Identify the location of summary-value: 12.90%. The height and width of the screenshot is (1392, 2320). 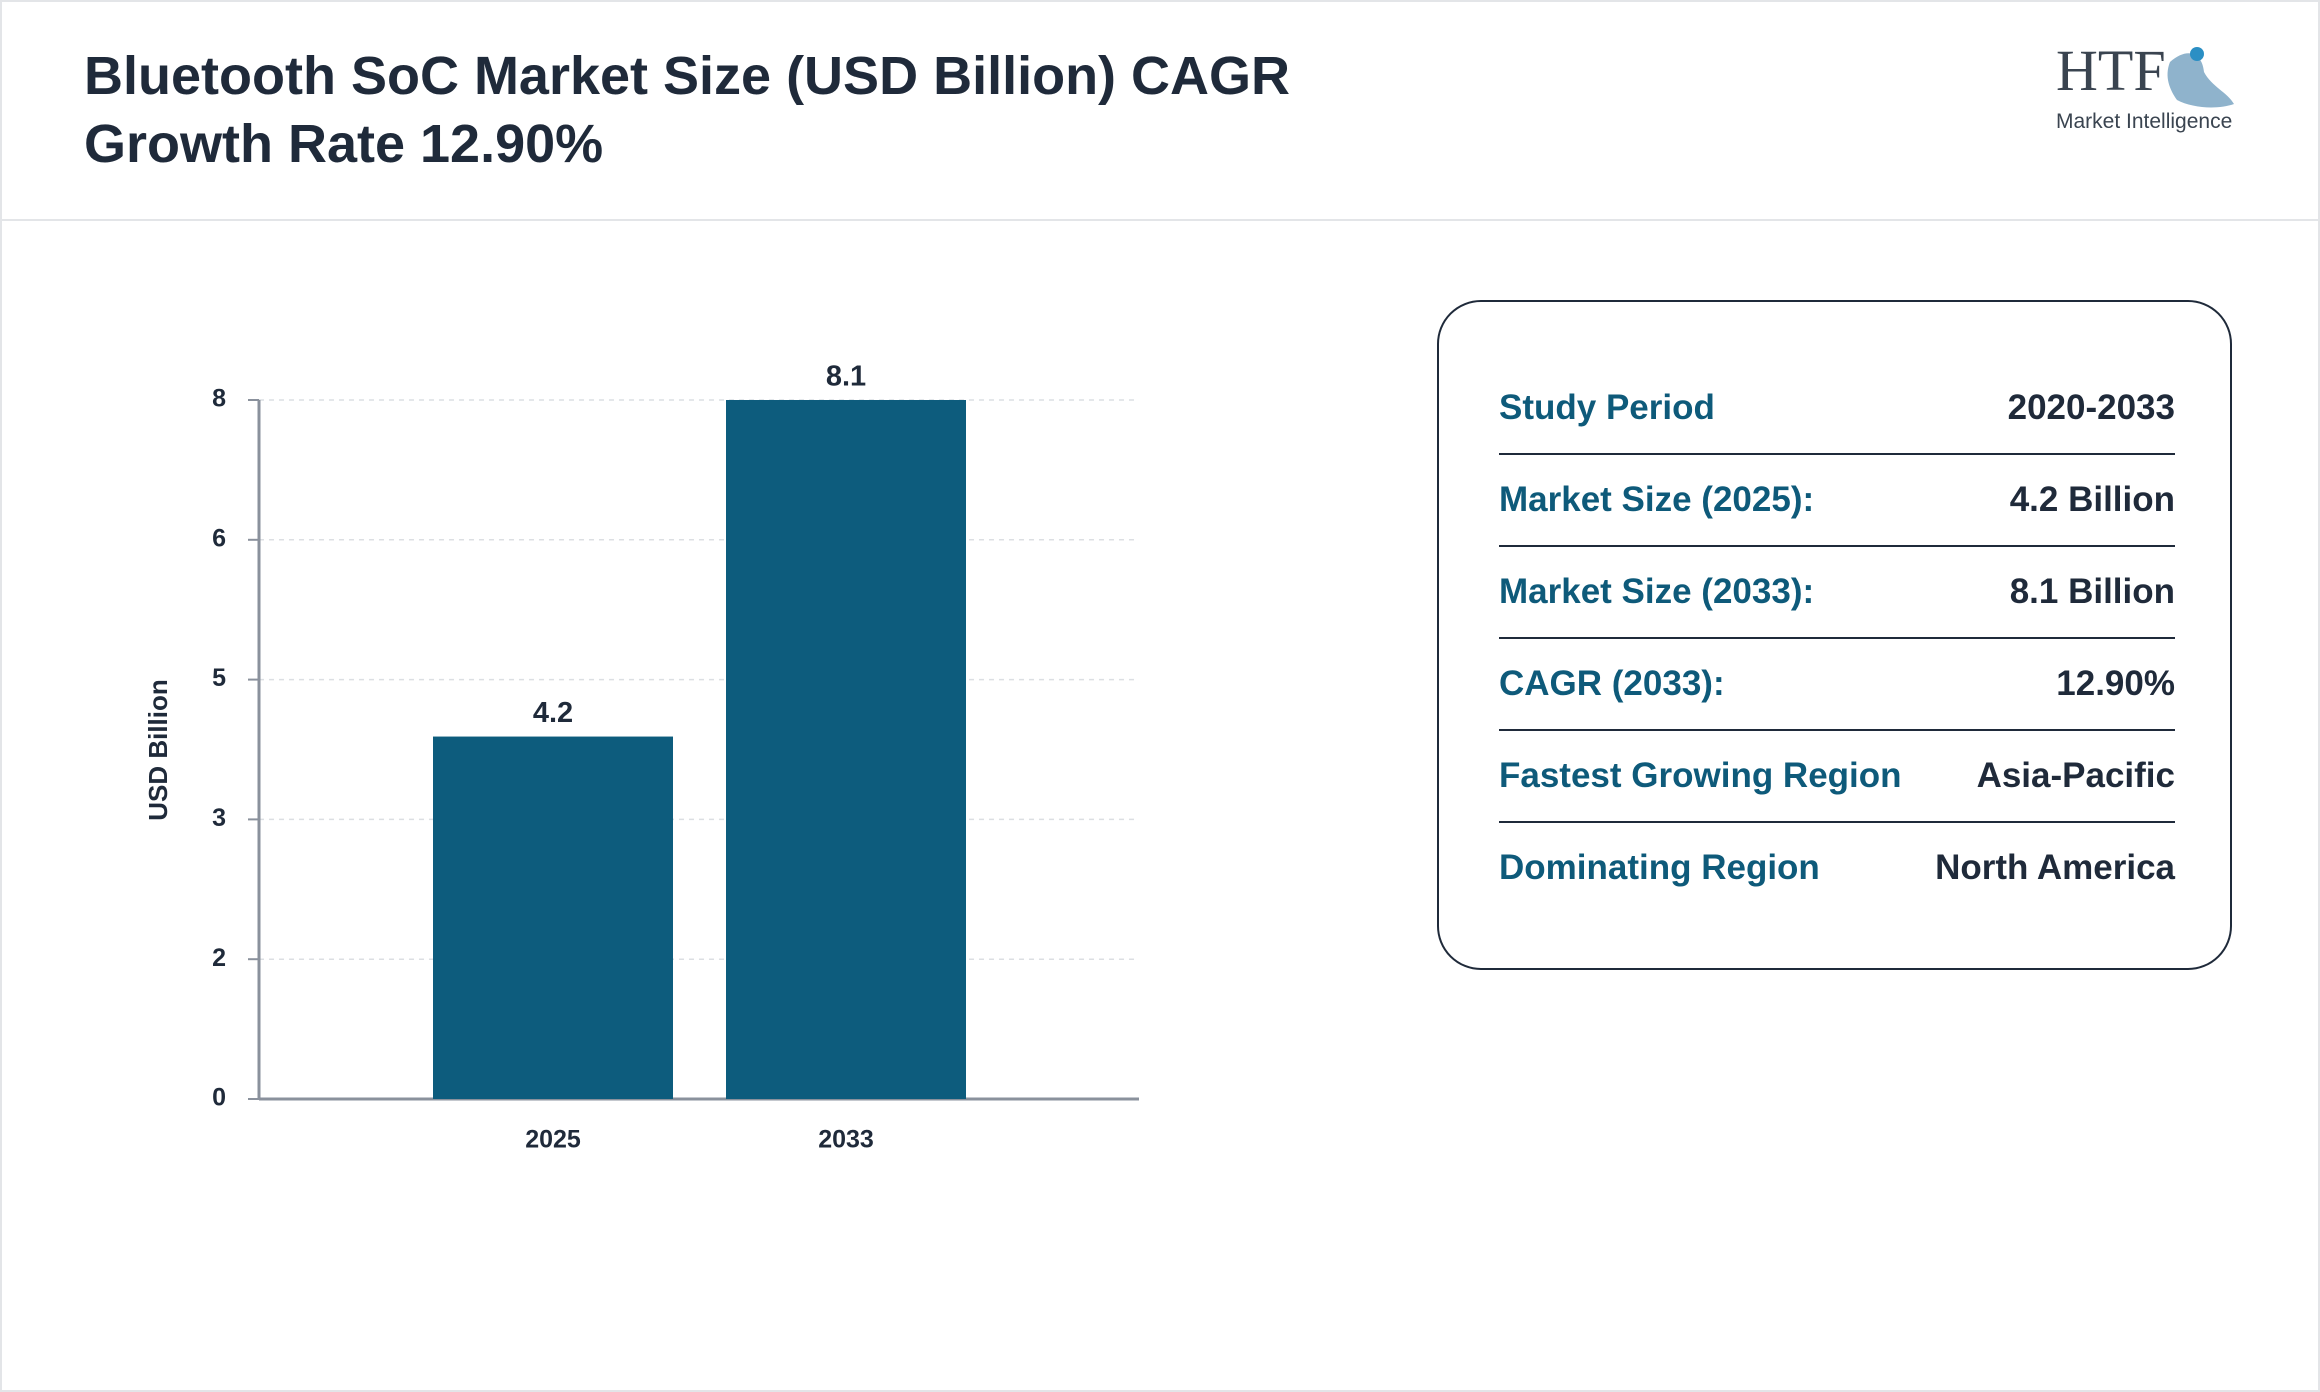
(2115, 683).